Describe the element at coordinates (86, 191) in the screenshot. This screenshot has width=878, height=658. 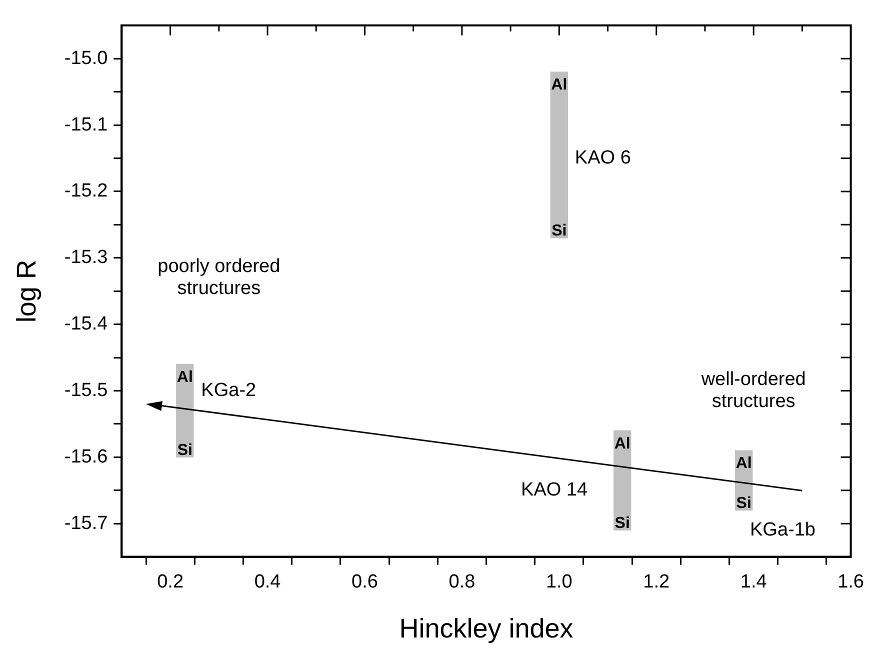
I see `y-tick-label: -15.2` at that location.